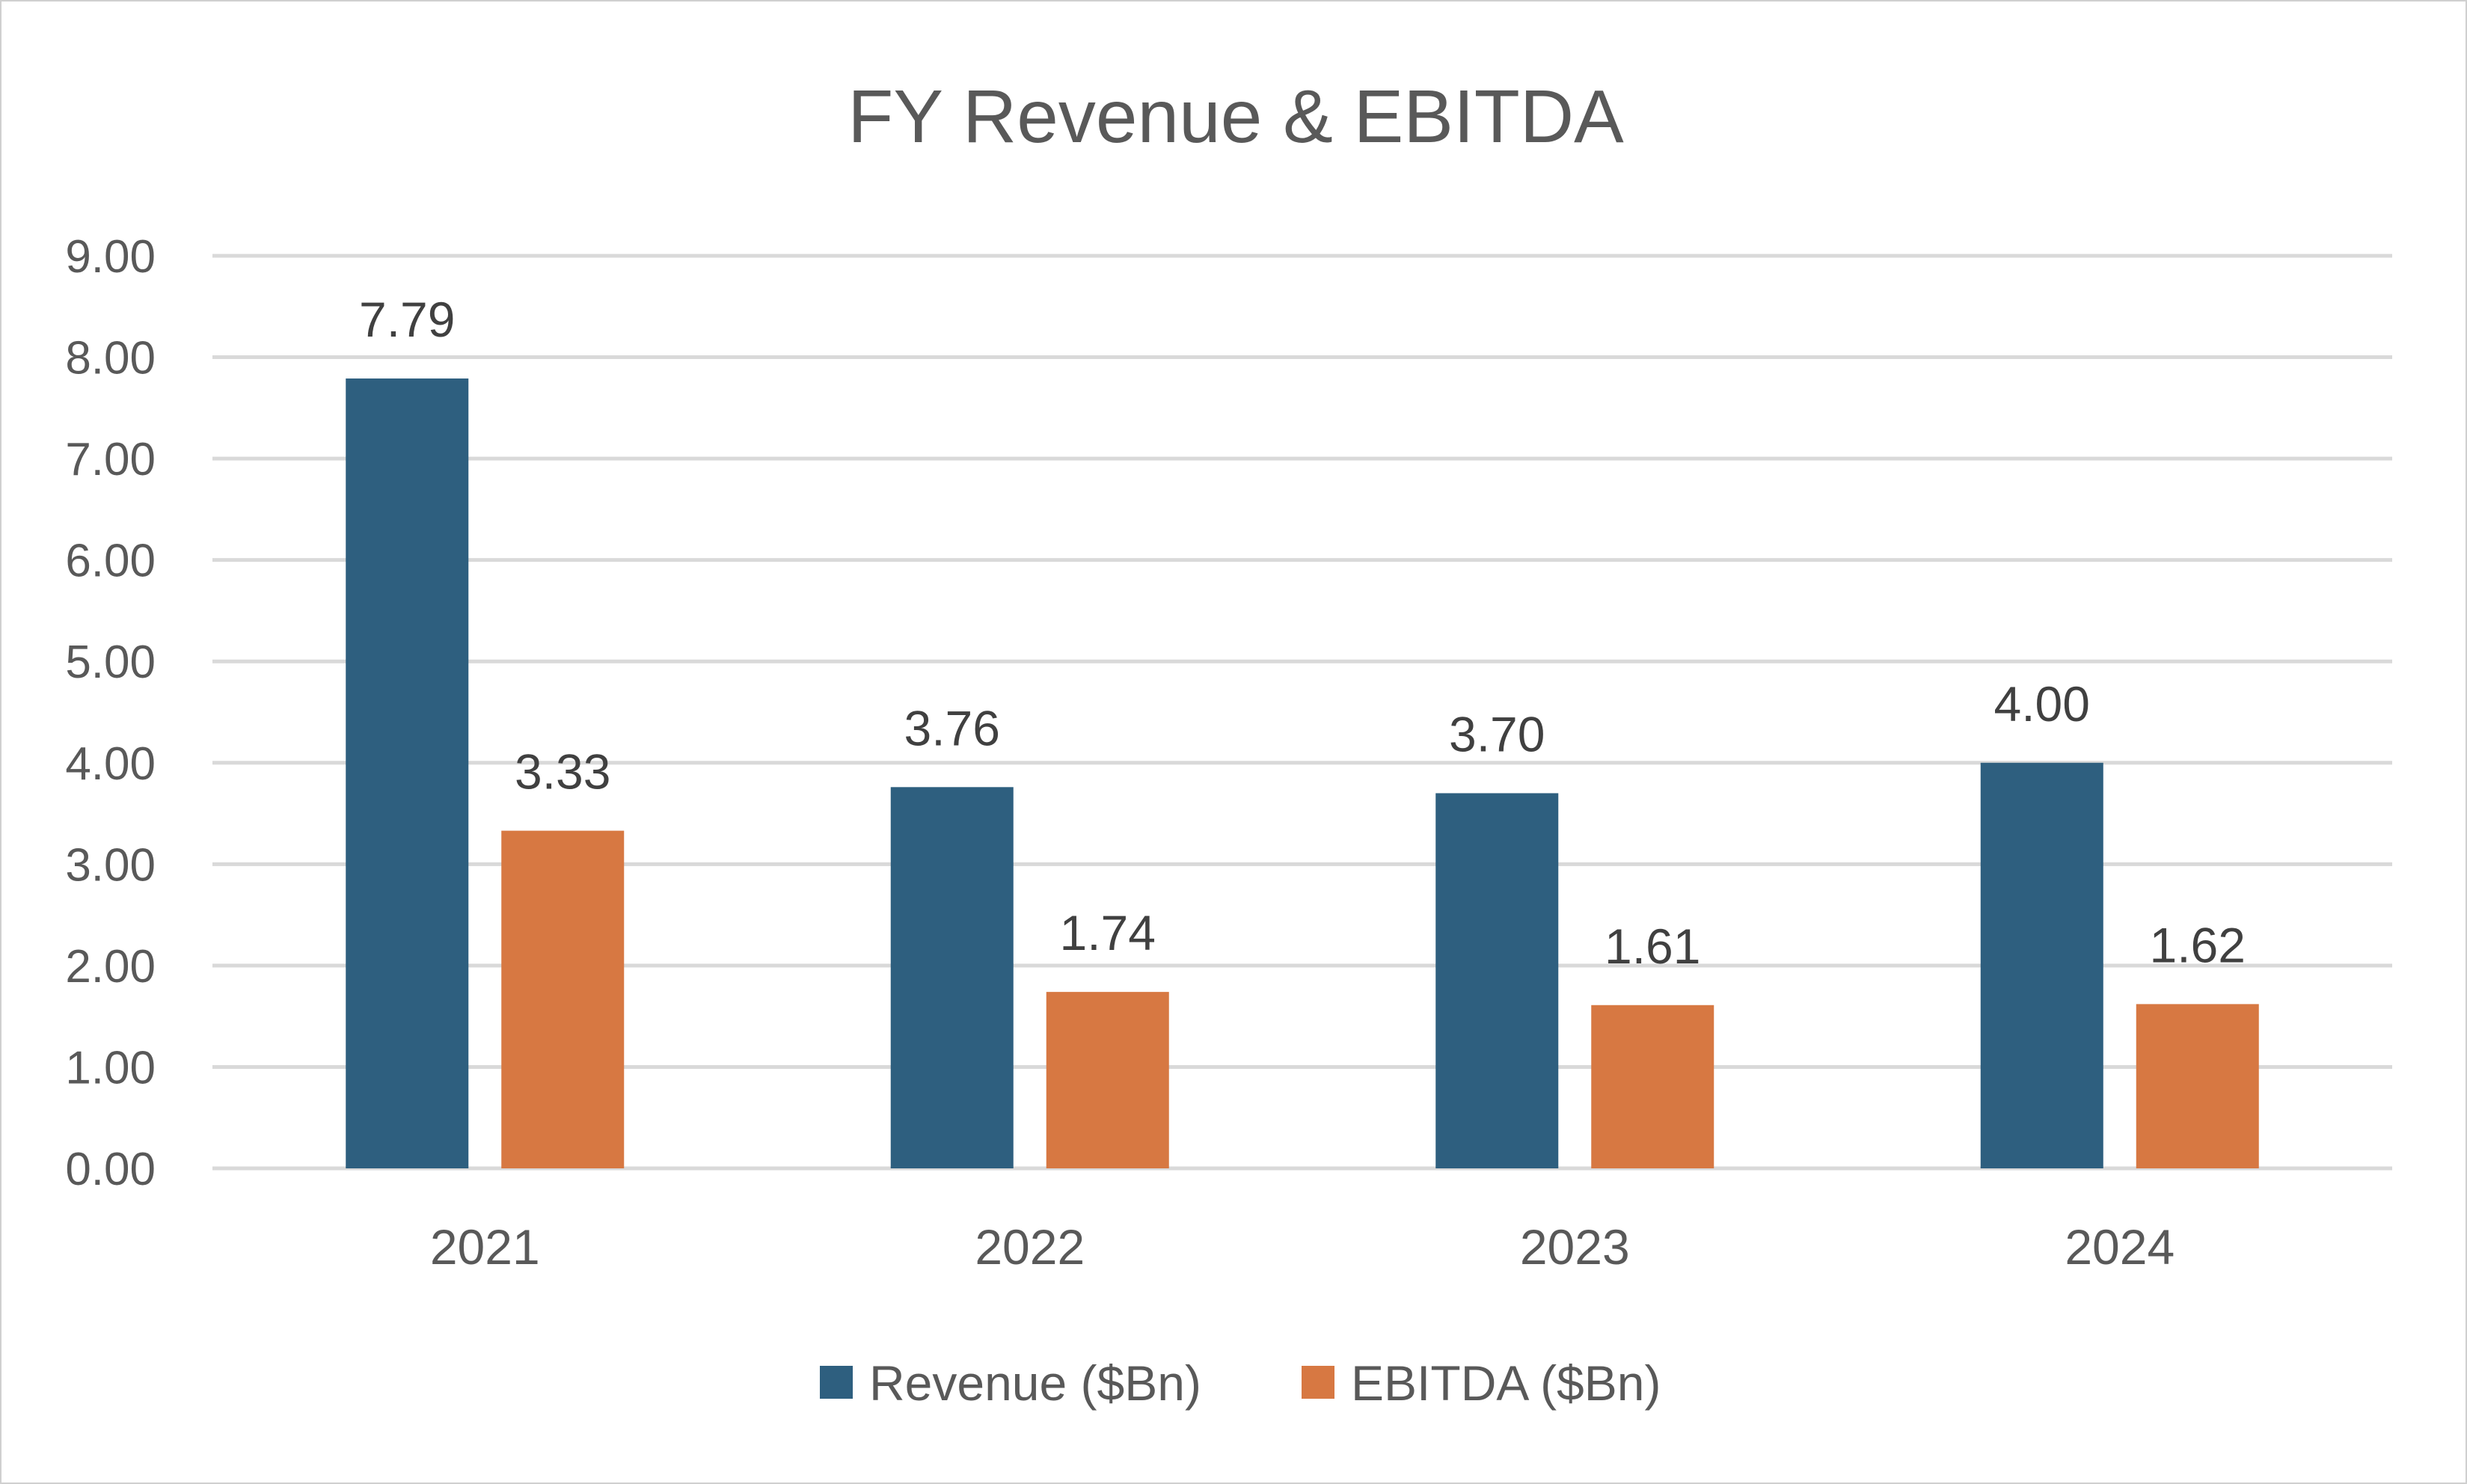  I want to click on y-tick-label: 0.00, so click(111, 1169).